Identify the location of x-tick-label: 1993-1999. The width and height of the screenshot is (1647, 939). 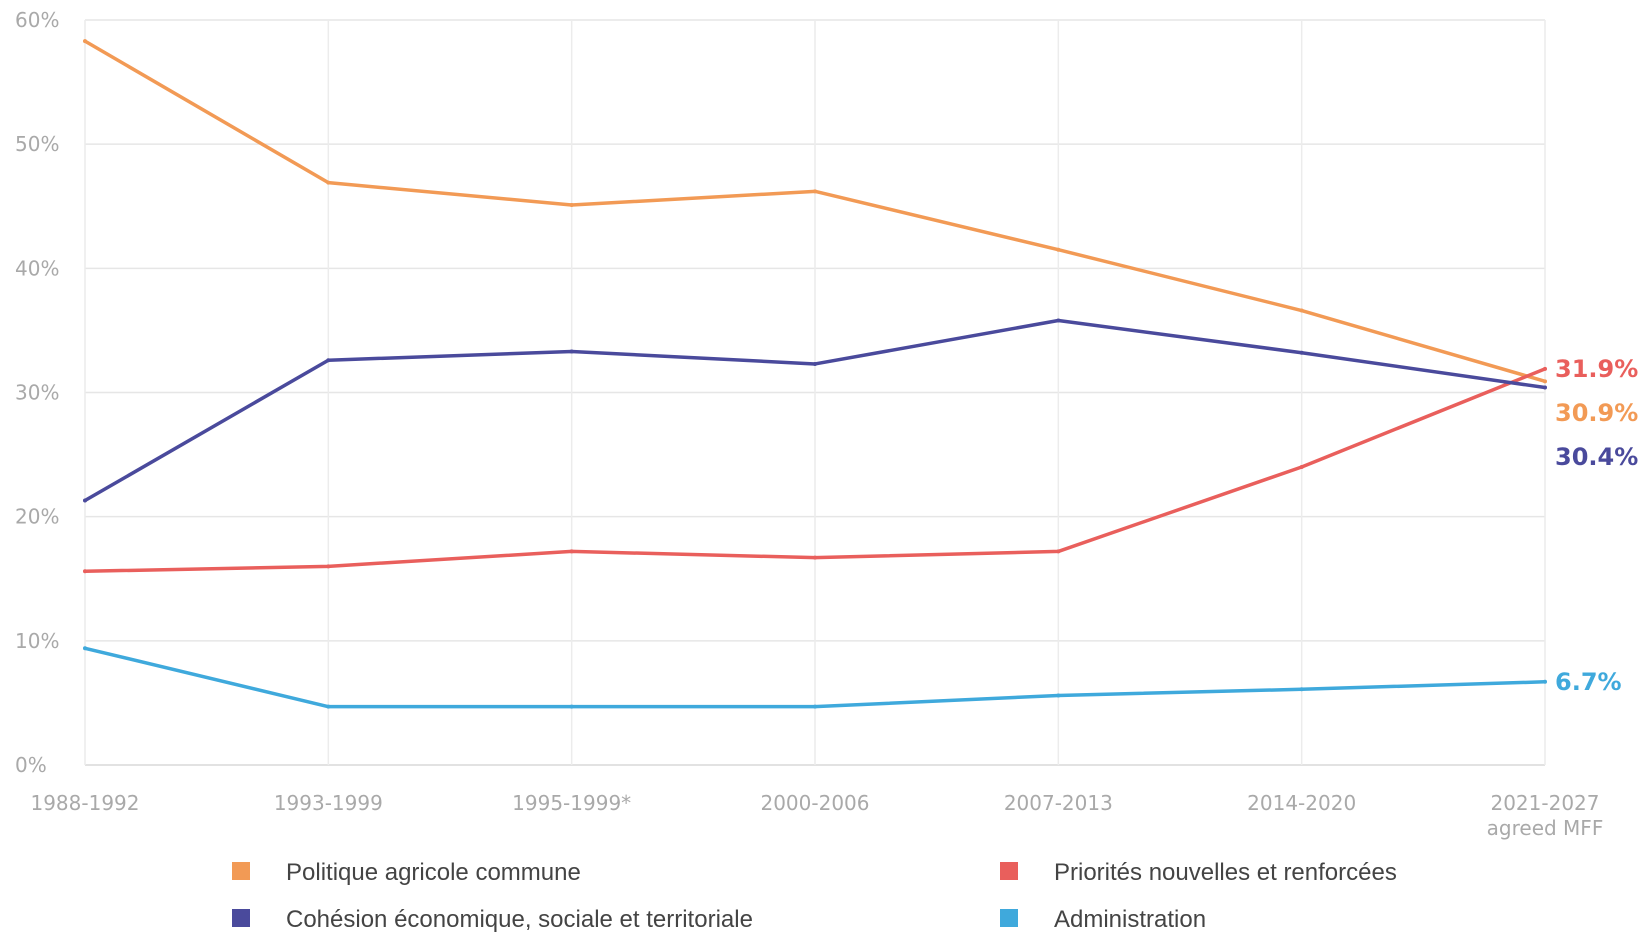
(328, 803).